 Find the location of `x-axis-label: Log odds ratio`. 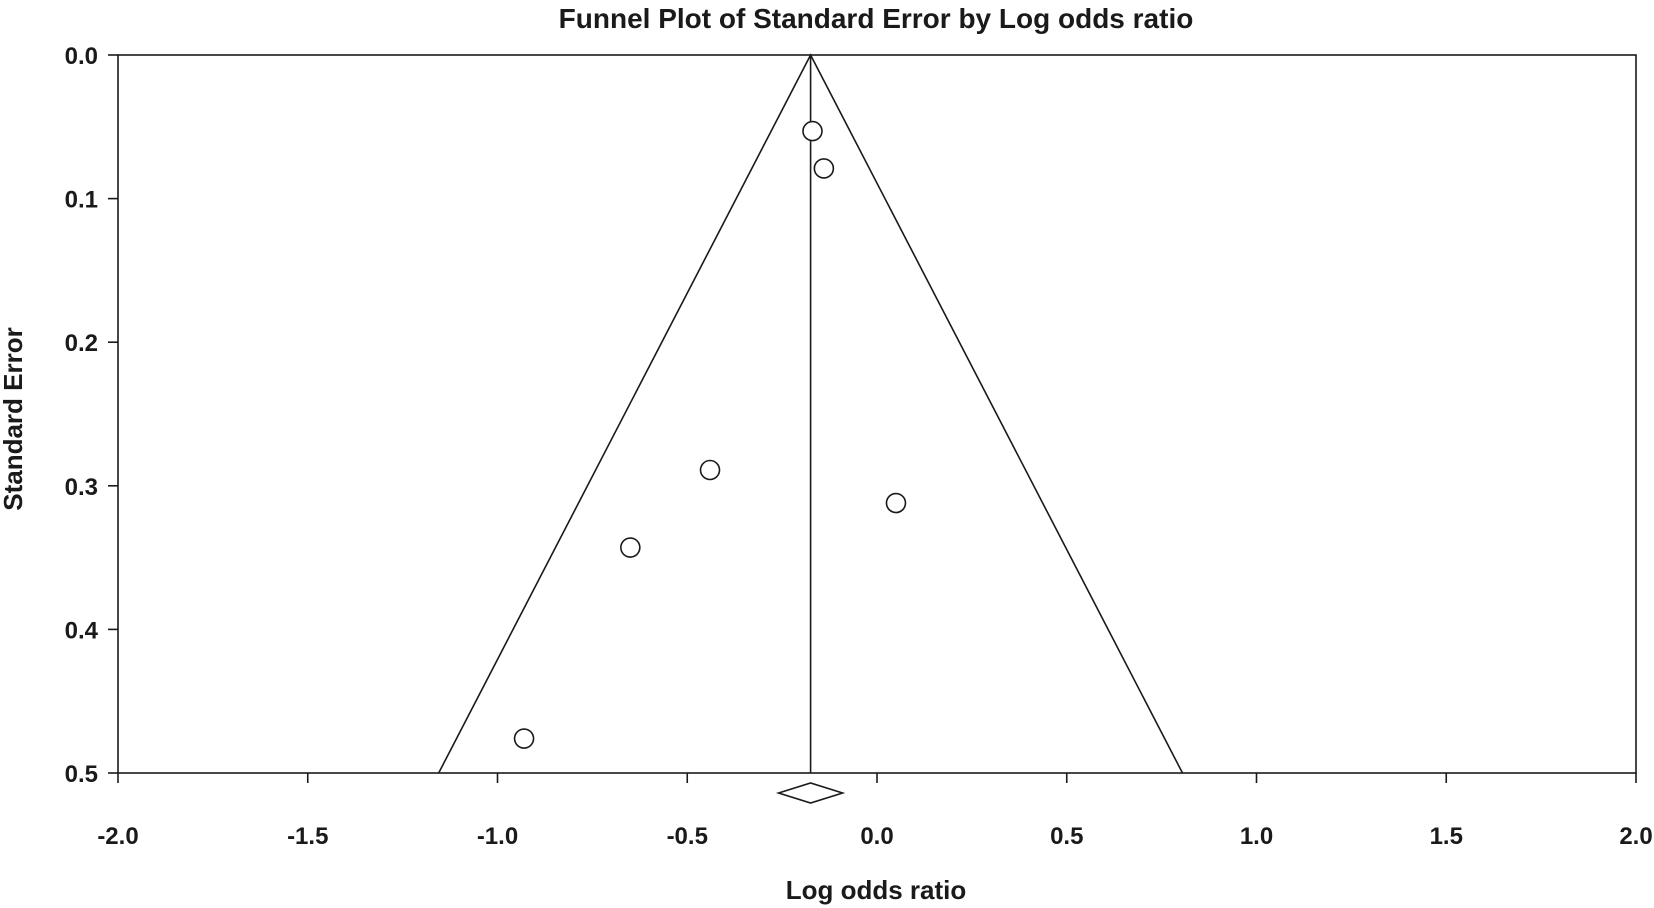

x-axis-label: Log odds ratio is located at coordinates (876, 890).